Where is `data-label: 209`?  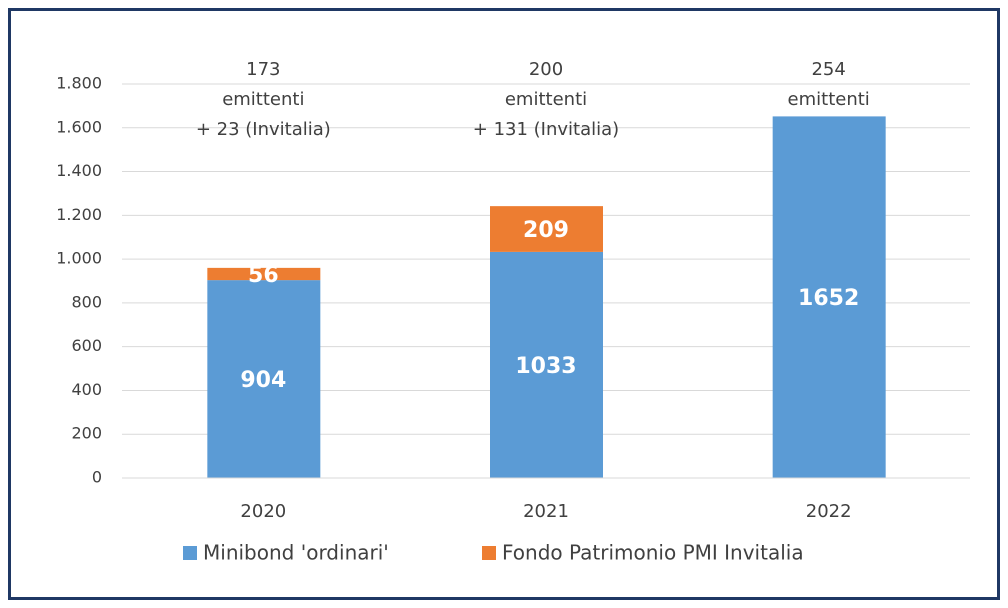 data-label: 209 is located at coordinates (546, 230).